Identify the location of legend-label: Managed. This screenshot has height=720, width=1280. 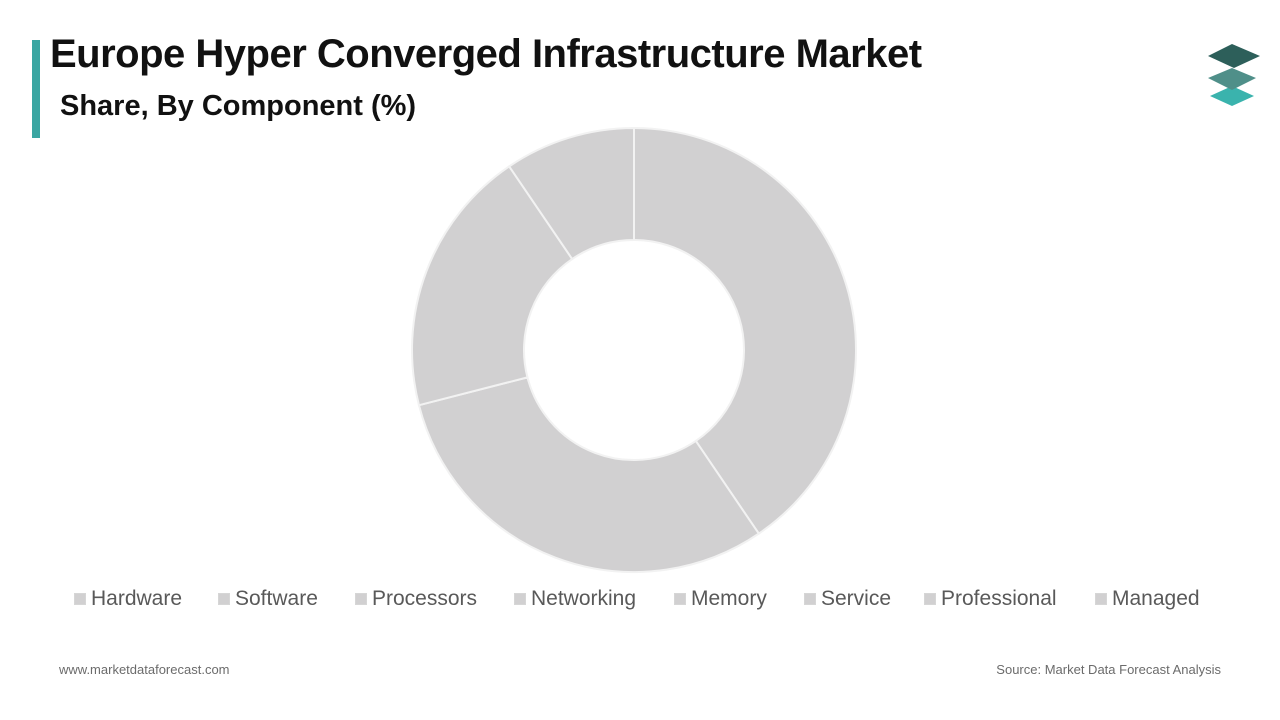
(1156, 598).